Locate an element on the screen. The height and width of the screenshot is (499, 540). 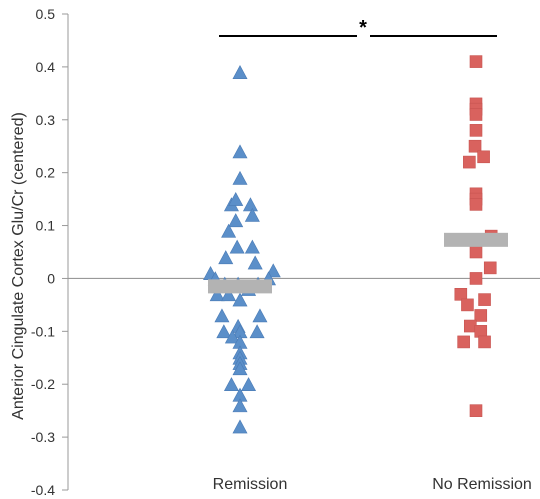
mean-layer is located at coordinates (358, 263).